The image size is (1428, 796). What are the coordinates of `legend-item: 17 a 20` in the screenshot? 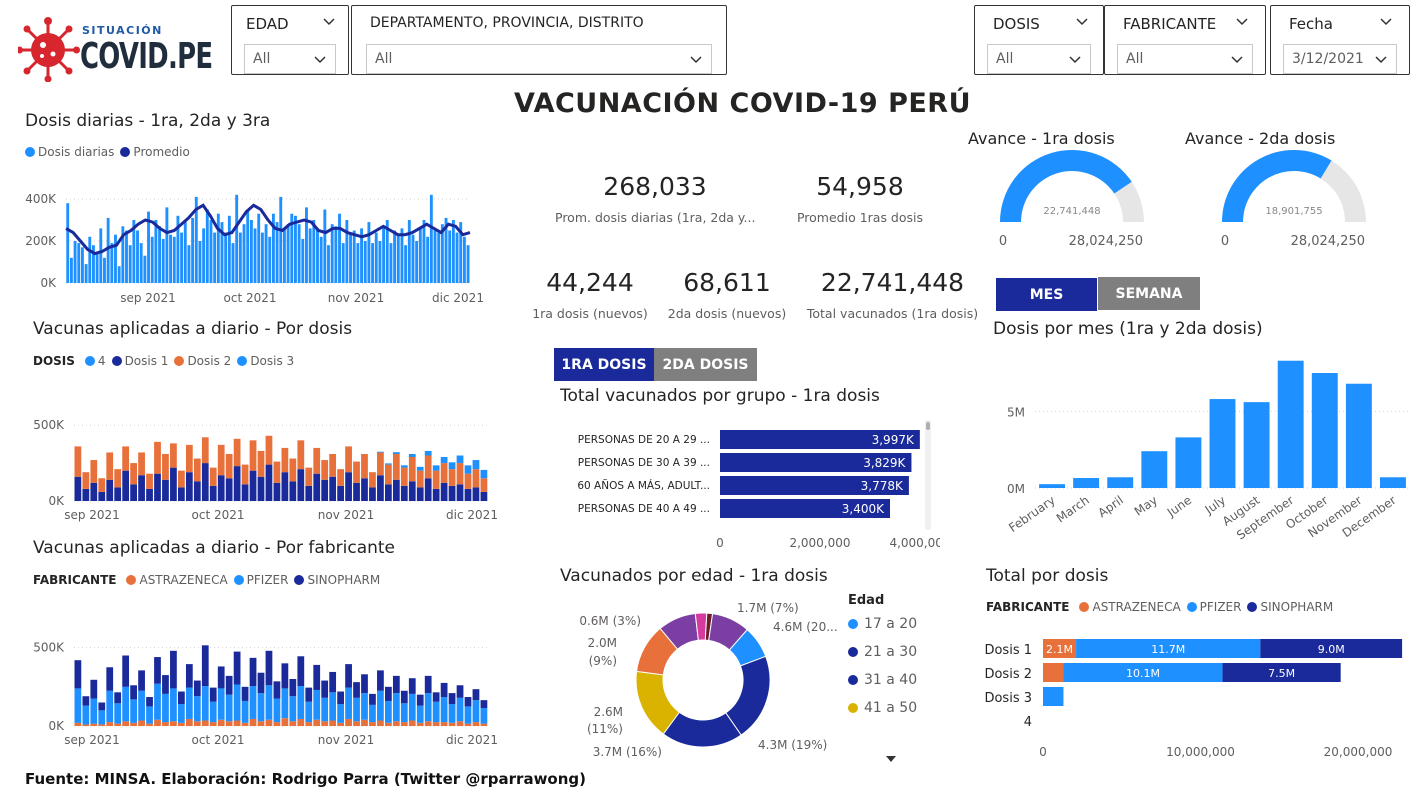 It's located at (888, 624).